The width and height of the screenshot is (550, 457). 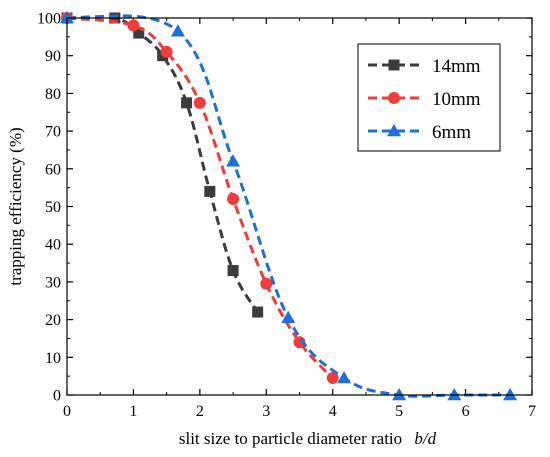 I want to click on y-tick-label: 30, so click(x=53, y=282).